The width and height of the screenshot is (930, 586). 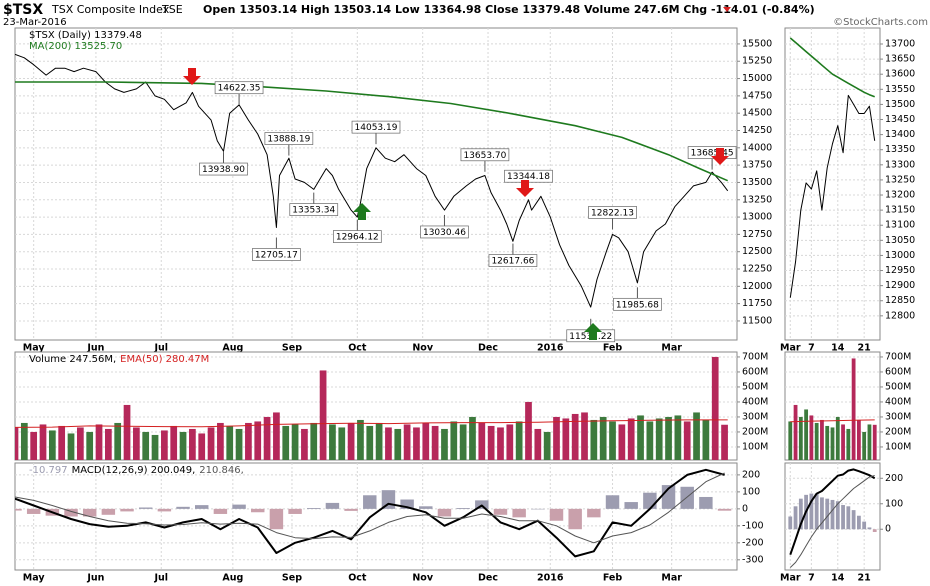 I want to click on x-tick-label: 7, so click(x=811, y=348).